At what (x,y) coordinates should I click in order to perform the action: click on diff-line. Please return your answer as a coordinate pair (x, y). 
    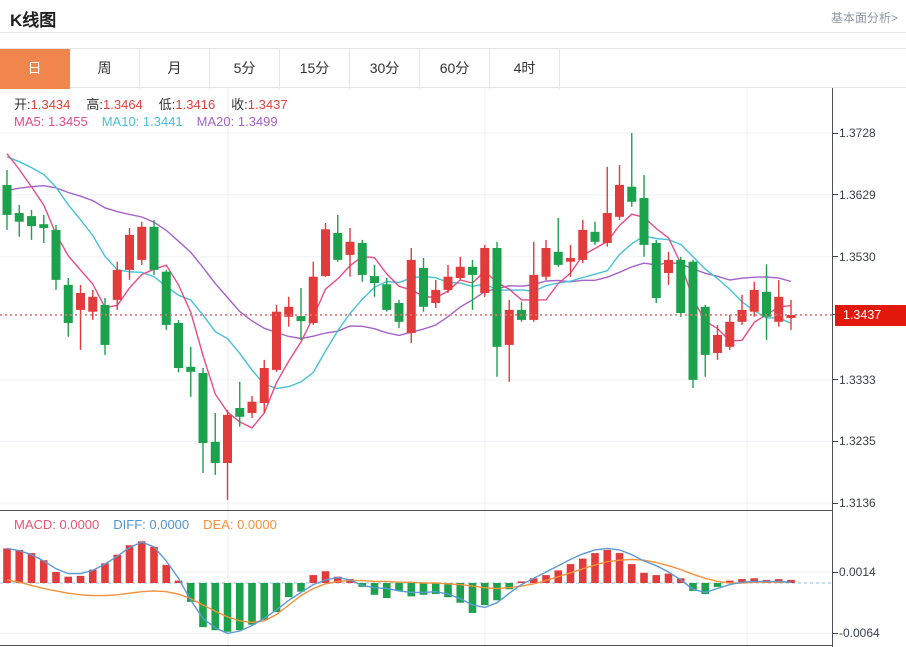
    Looking at the image, I should click on (399, 588).